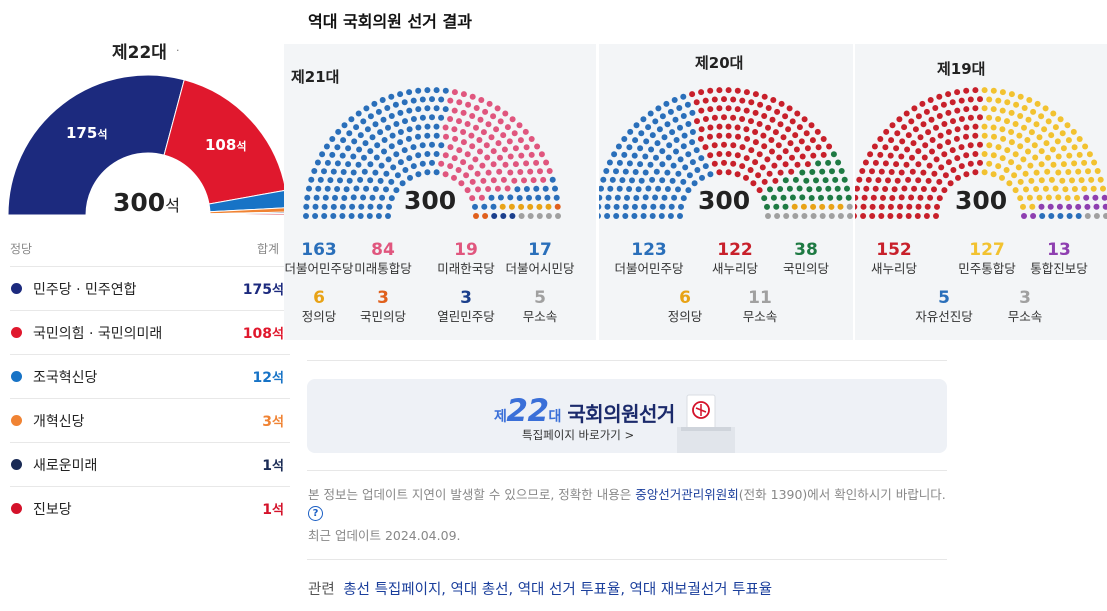 This screenshot has width=1107, height=611. What do you see at coordinates (321, 590) in the screenshot?
I see `related-label: 관련` at bounding box center [321, 590].